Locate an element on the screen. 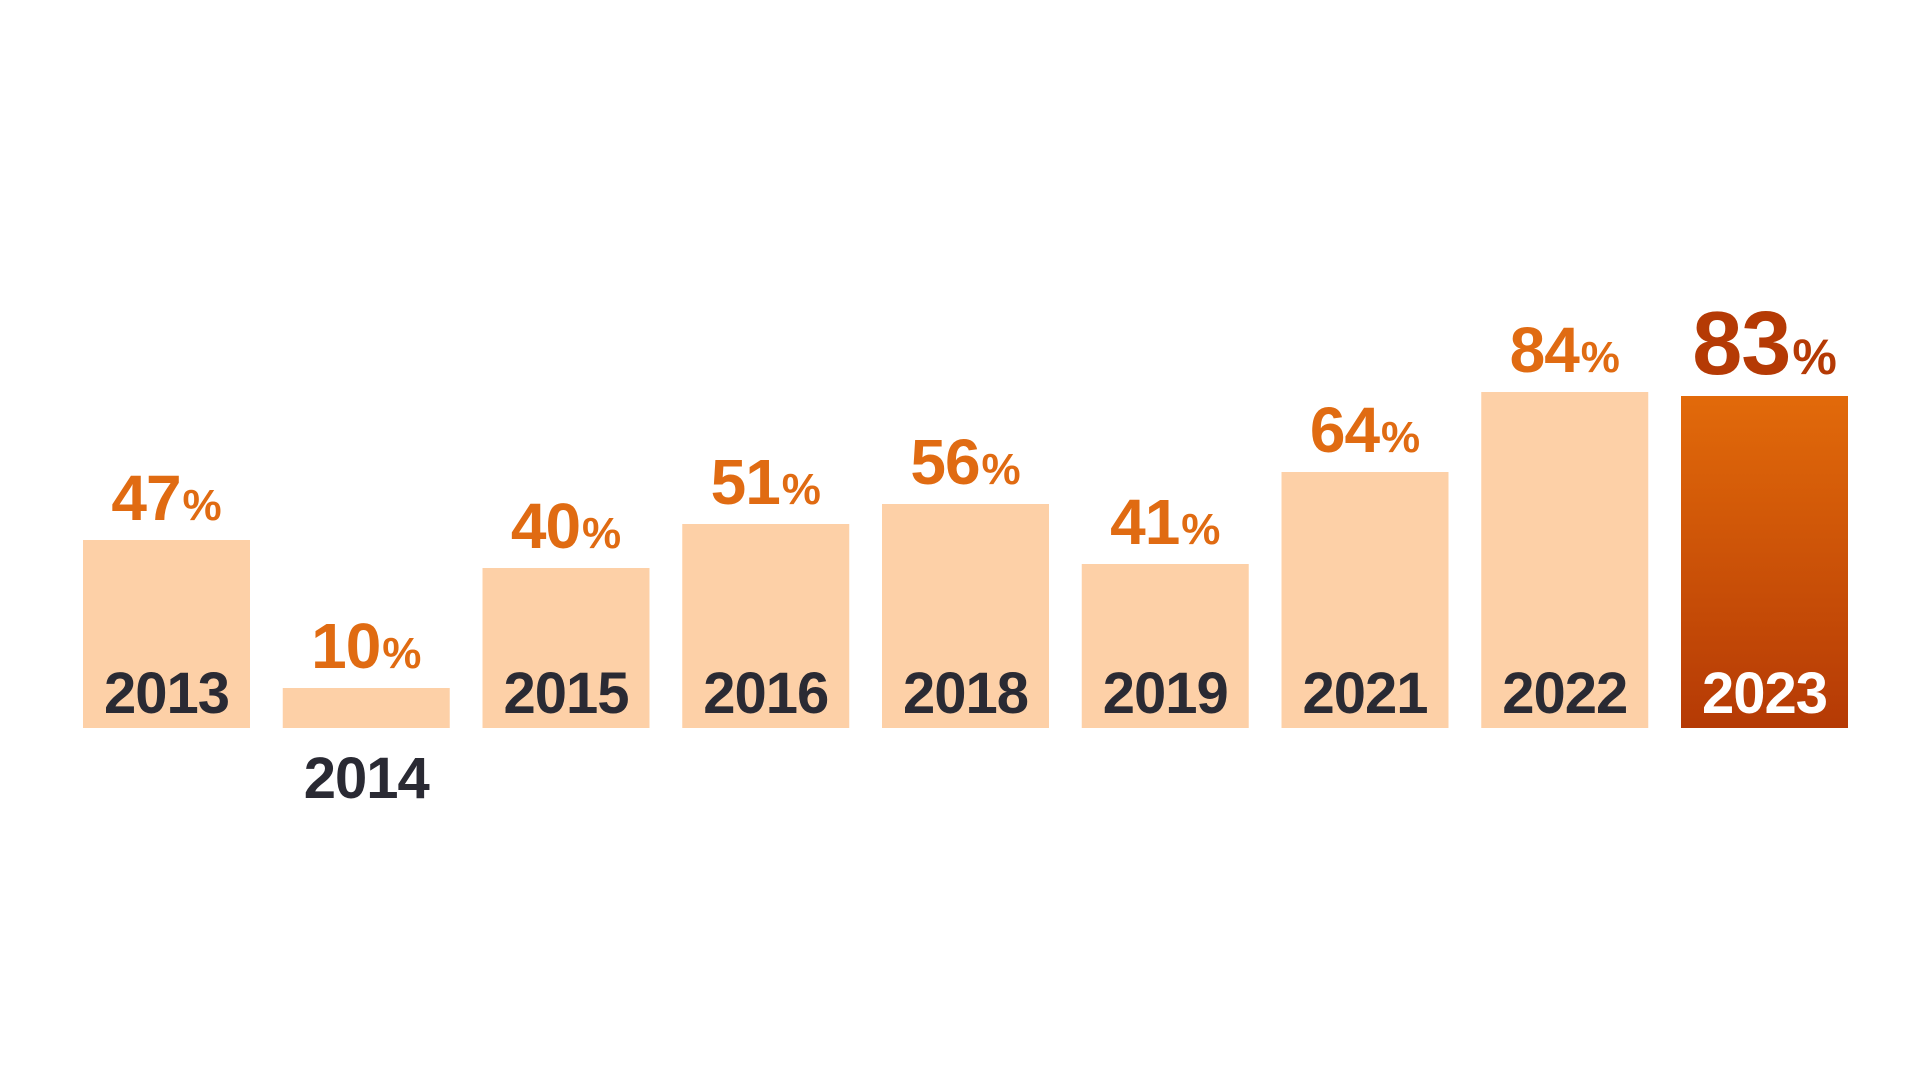 The image size is (1921, 1080). value-label-2013: 47% is located at coordinates (166, 498).